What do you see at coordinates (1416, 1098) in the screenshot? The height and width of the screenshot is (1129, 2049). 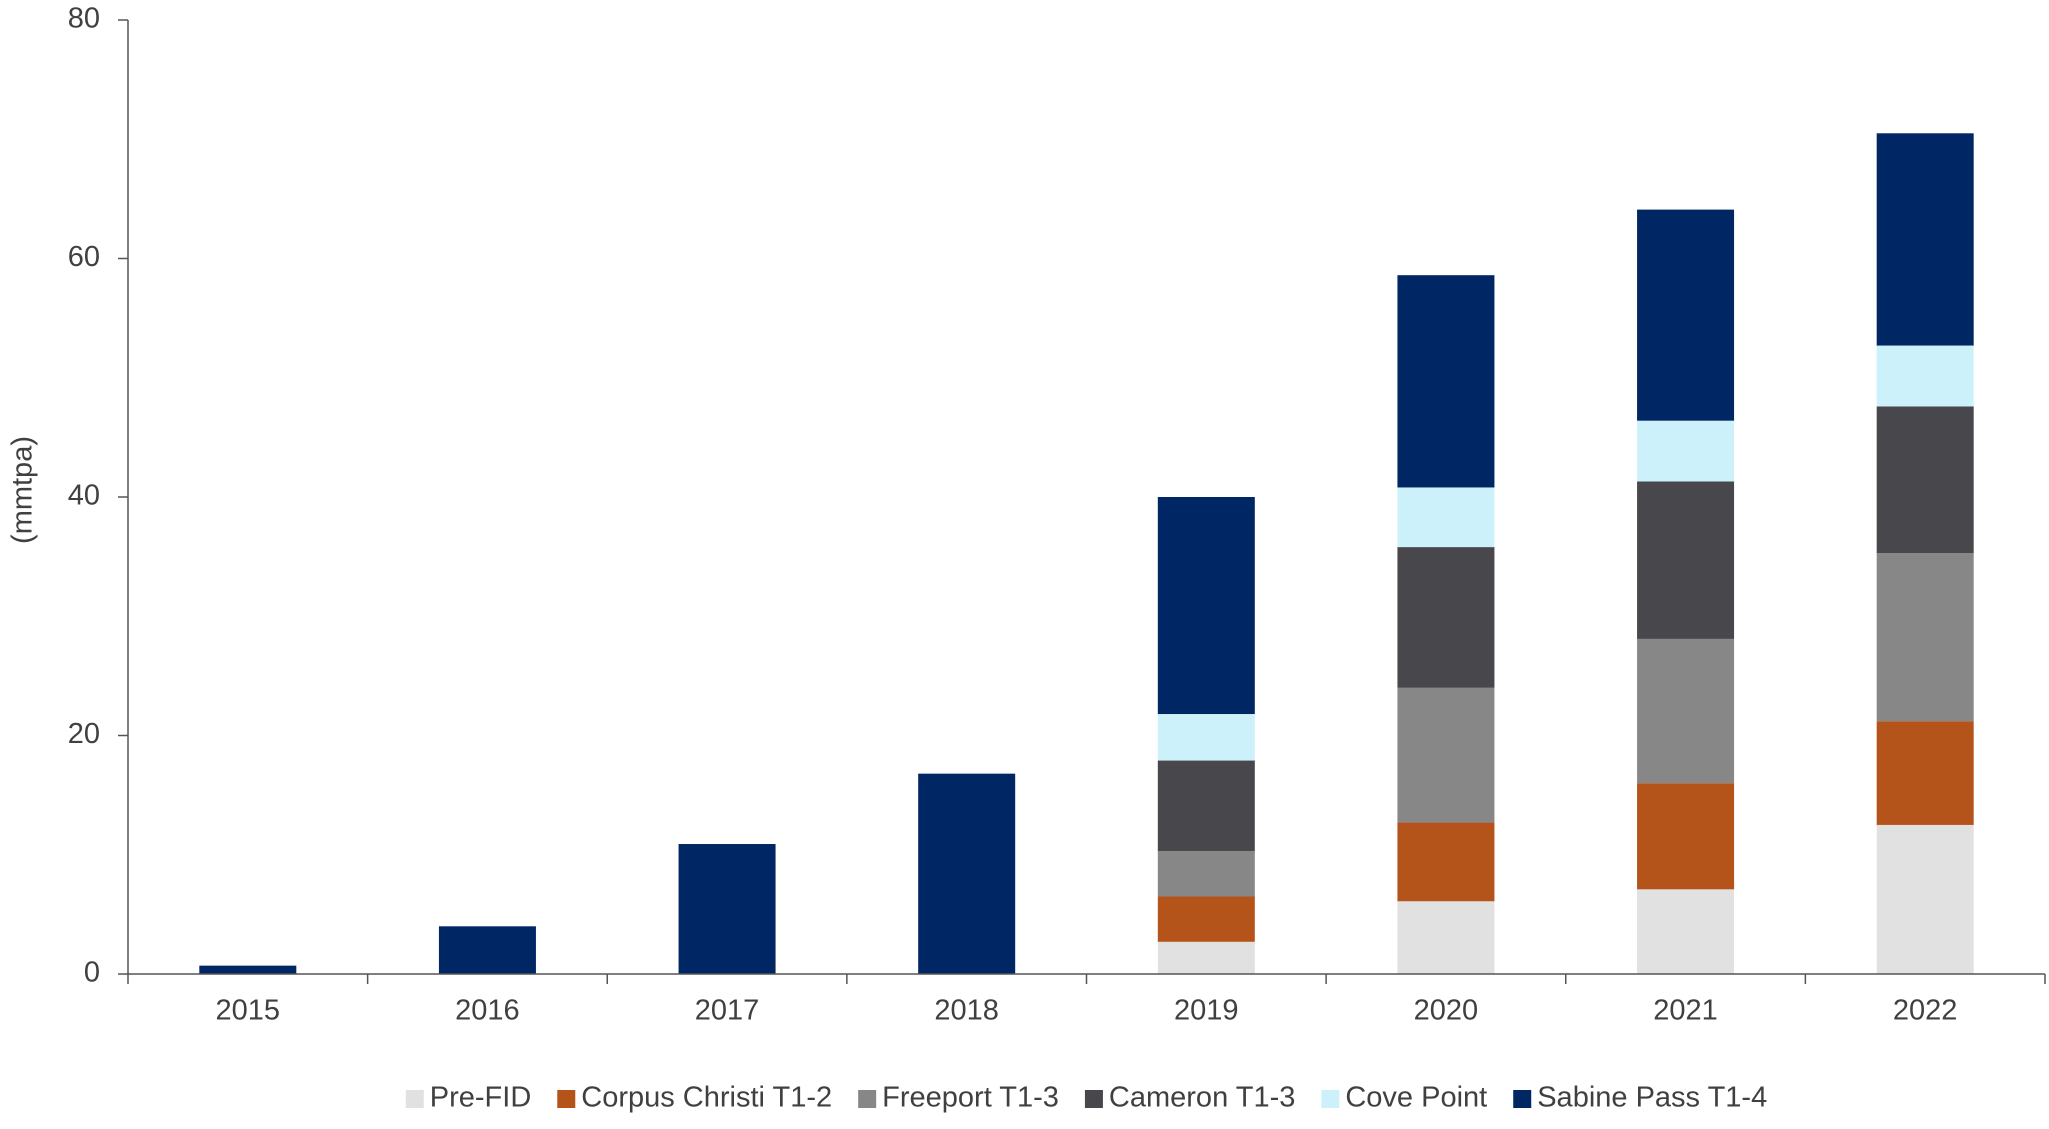 I see `legend-label: Cove Point` at bounding box center [1416, 1098].